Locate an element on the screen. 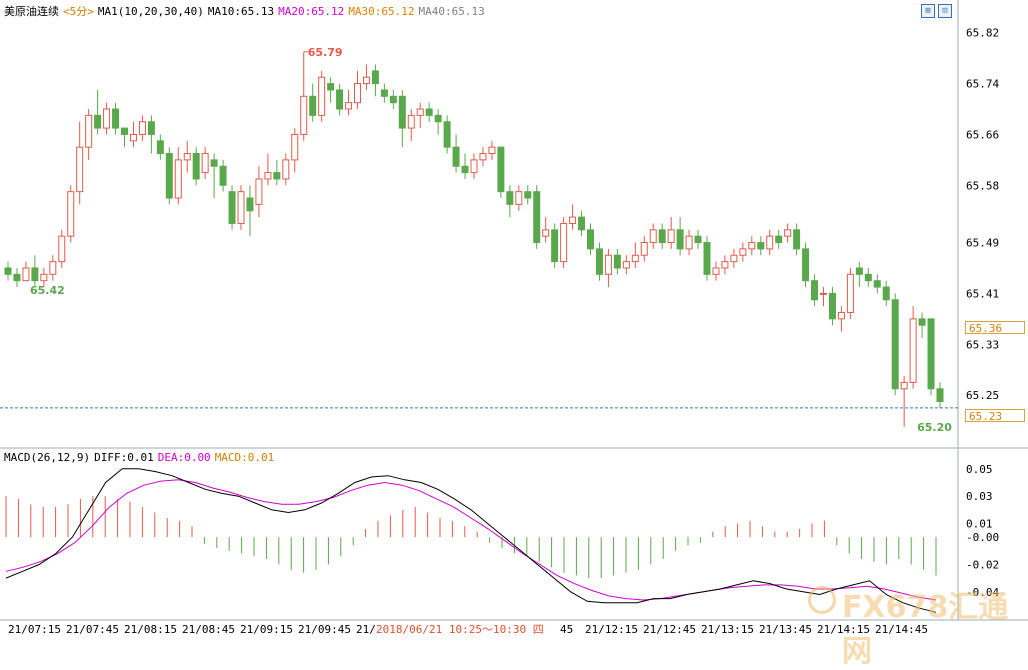 This screenshot has height=670, width=1028. high-label: 65.79 is located at coordinates (325, 52).